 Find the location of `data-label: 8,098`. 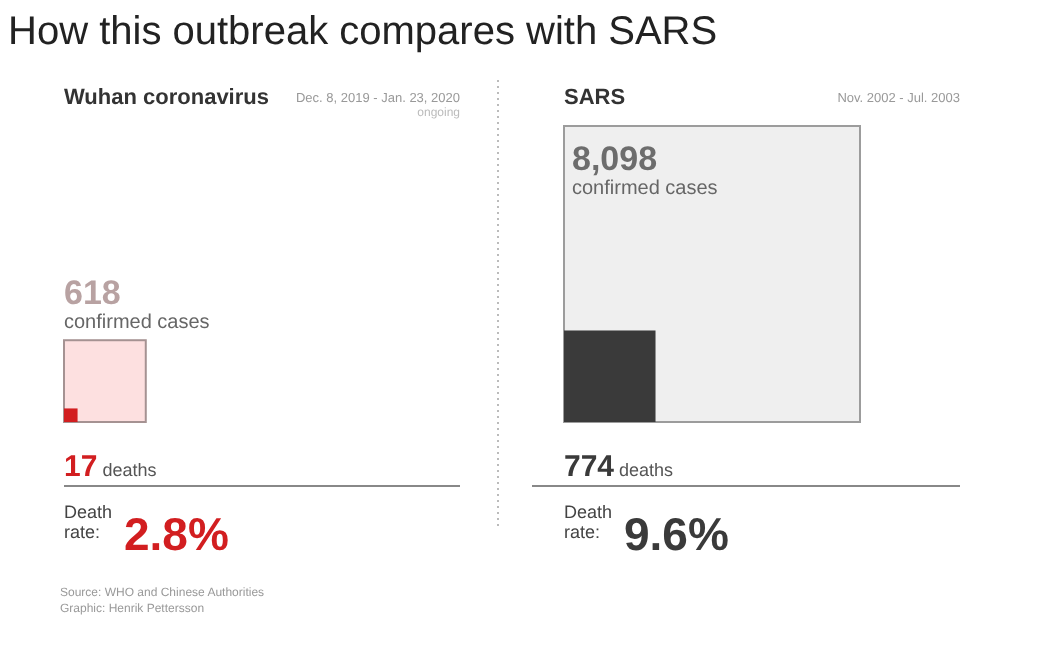

data-label: 8,098 is located at coordinates (615, 159).